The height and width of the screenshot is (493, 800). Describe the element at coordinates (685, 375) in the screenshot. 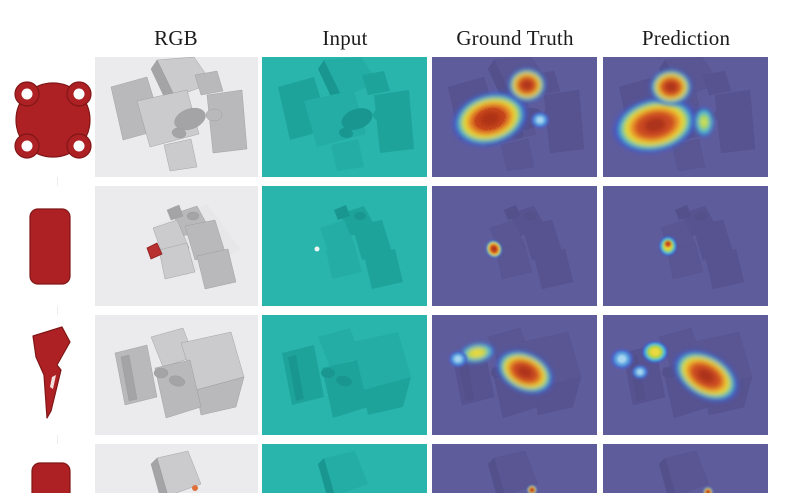

I see `row-3-prediction-heatmap` at that location.